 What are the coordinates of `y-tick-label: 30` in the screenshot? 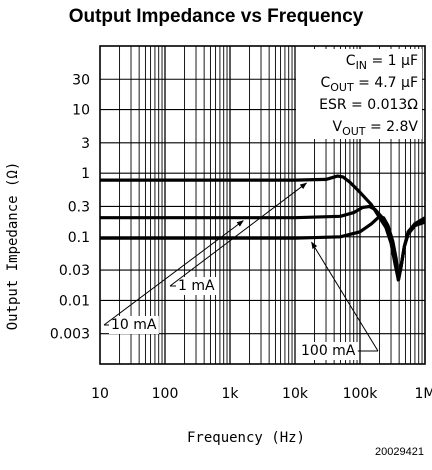 It's located at (81, 80).